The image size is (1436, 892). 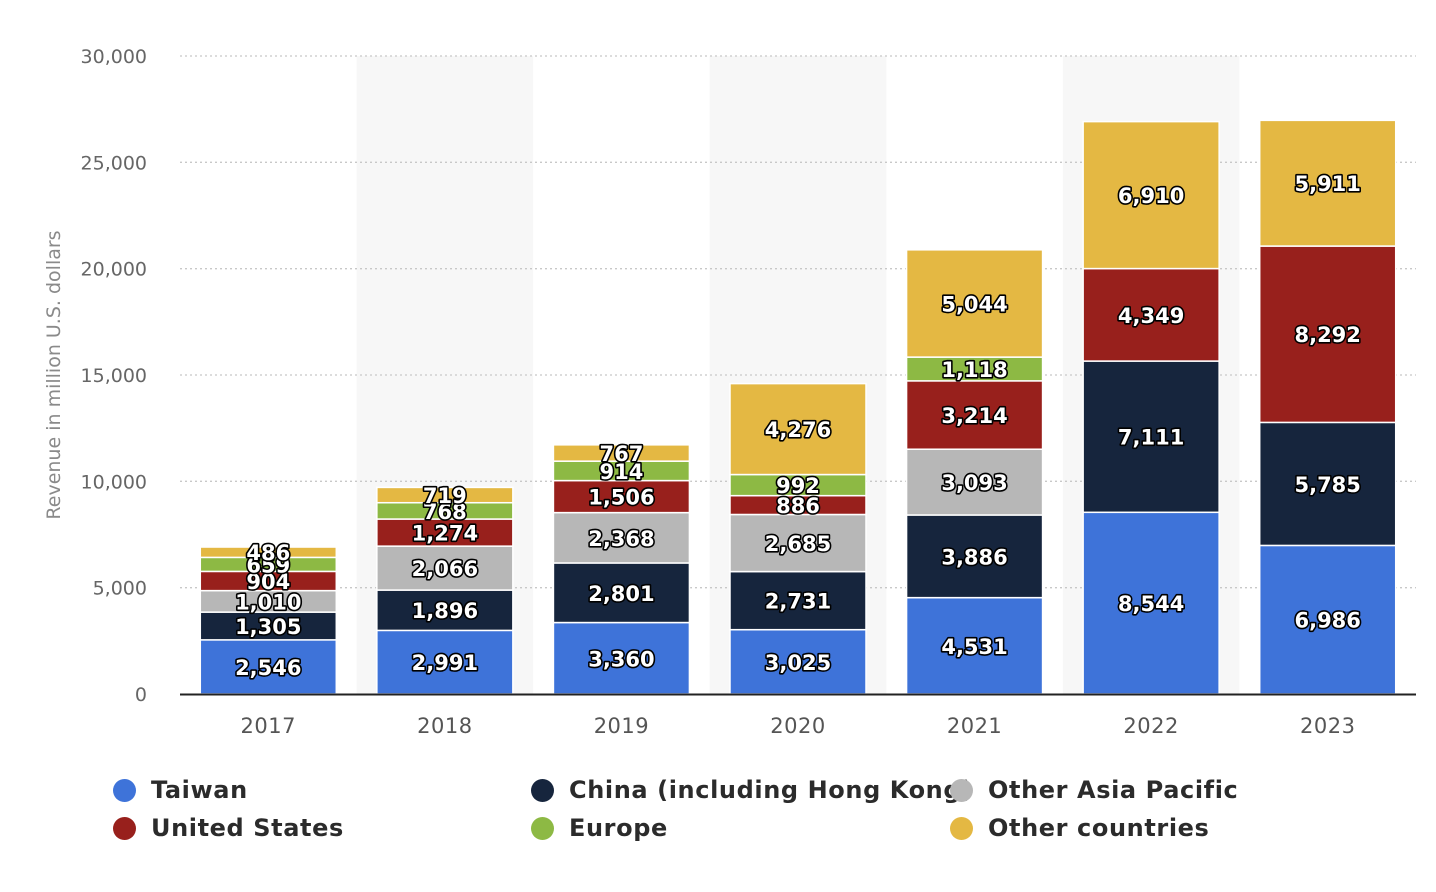 What do you see at coordinates (1327, 726) in the screenshot?
I see `x-tick-label: 2023` at bounding box center [1327, 726].